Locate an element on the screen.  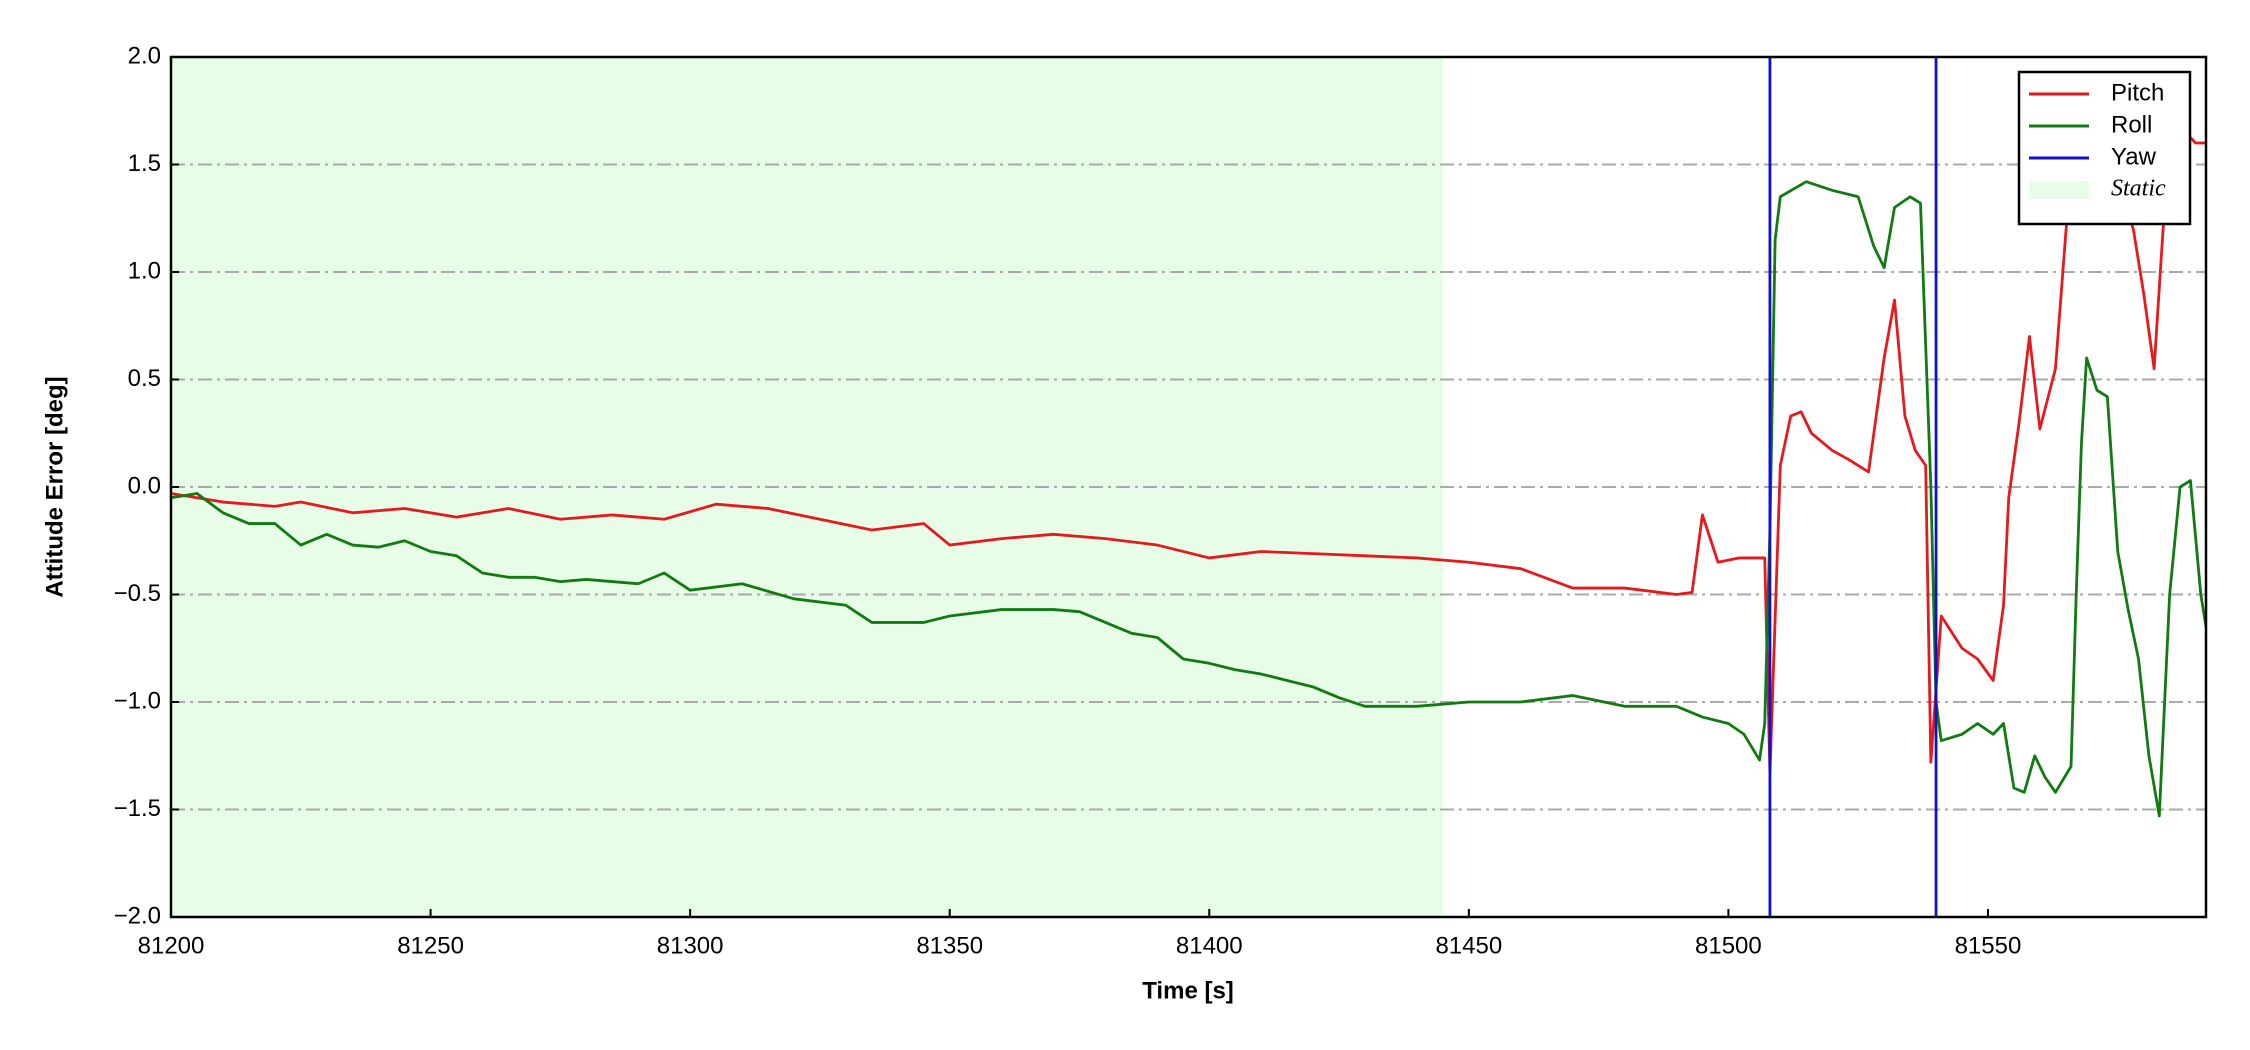
y-axis-label: Attitude Error [deg] is located at coordinates (54, 486).